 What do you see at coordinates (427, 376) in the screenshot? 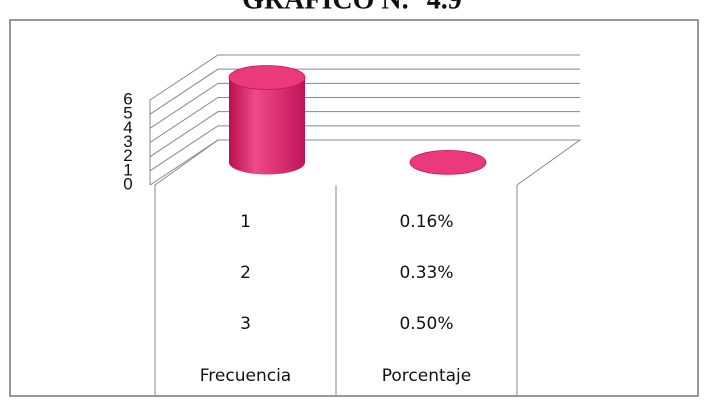
I see `x-tick-label: Porcentaje` at bounding box center [427, 376].